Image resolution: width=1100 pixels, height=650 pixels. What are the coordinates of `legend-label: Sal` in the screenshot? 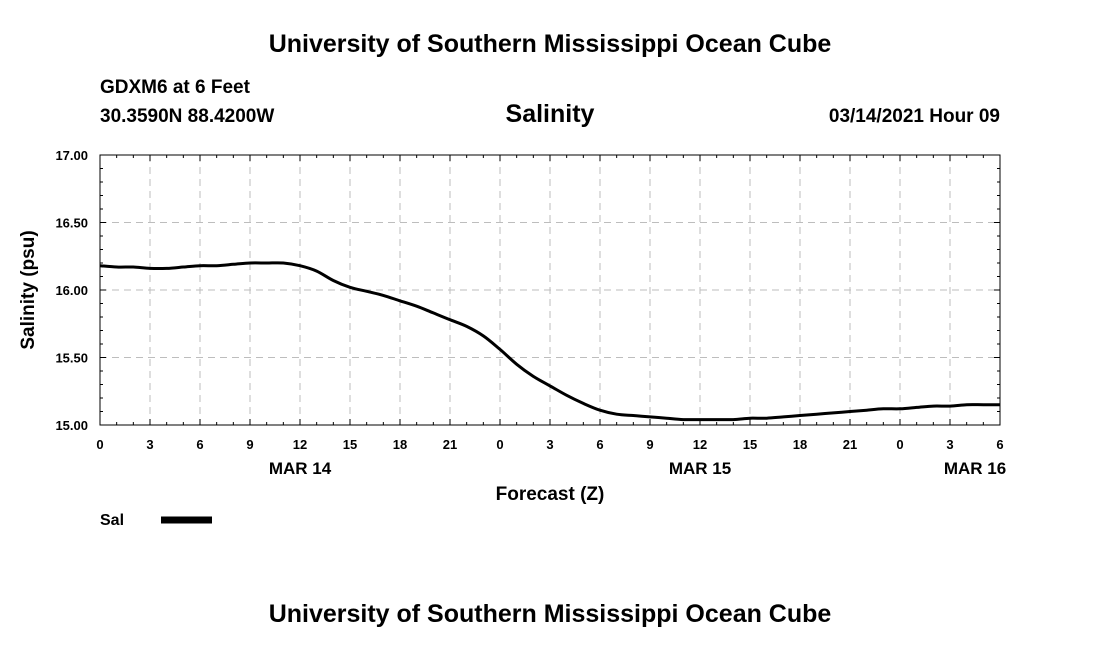 It's located at (112, 520).